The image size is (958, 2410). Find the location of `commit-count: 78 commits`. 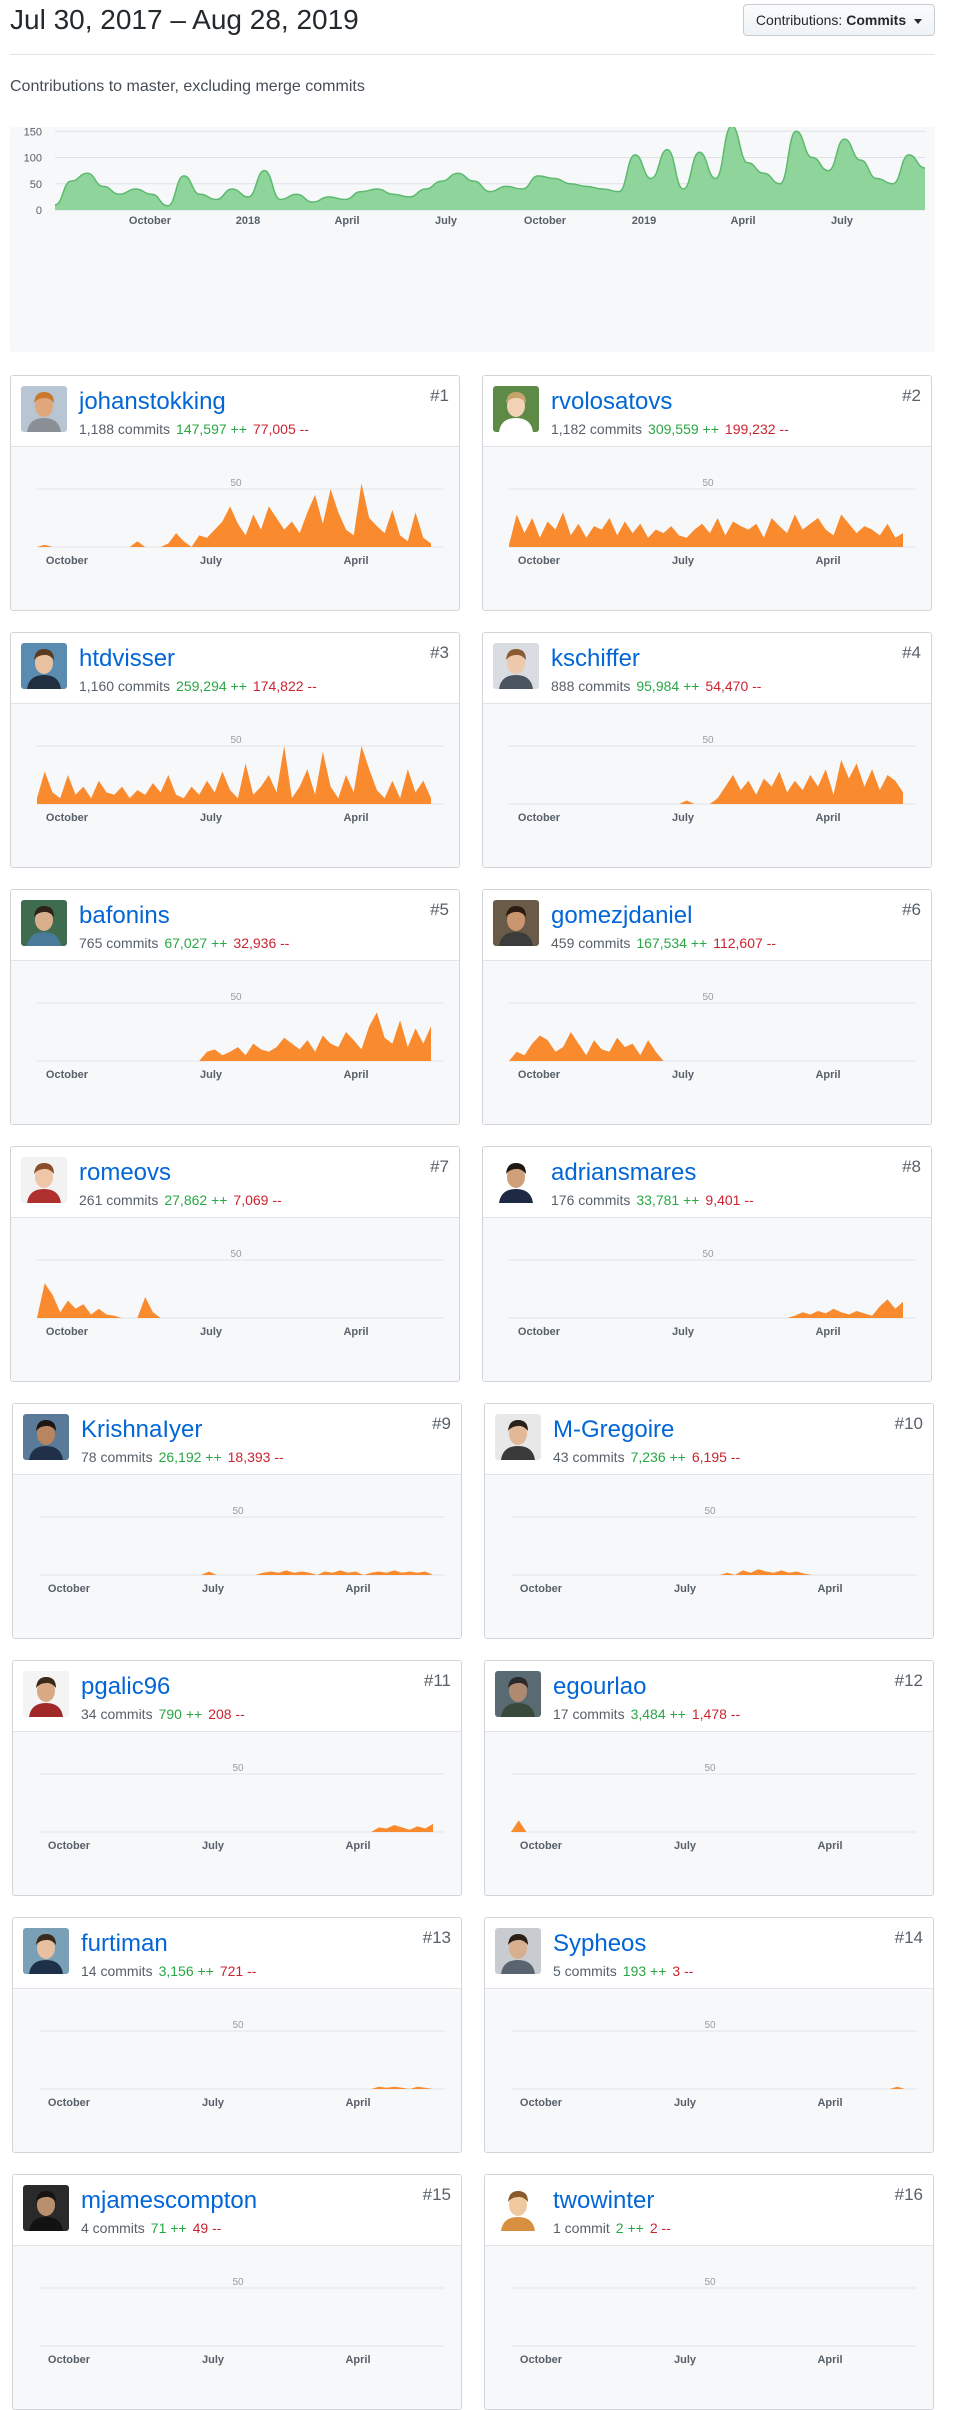

commit-count: 78 commits is located at coordinates (117, 1457).